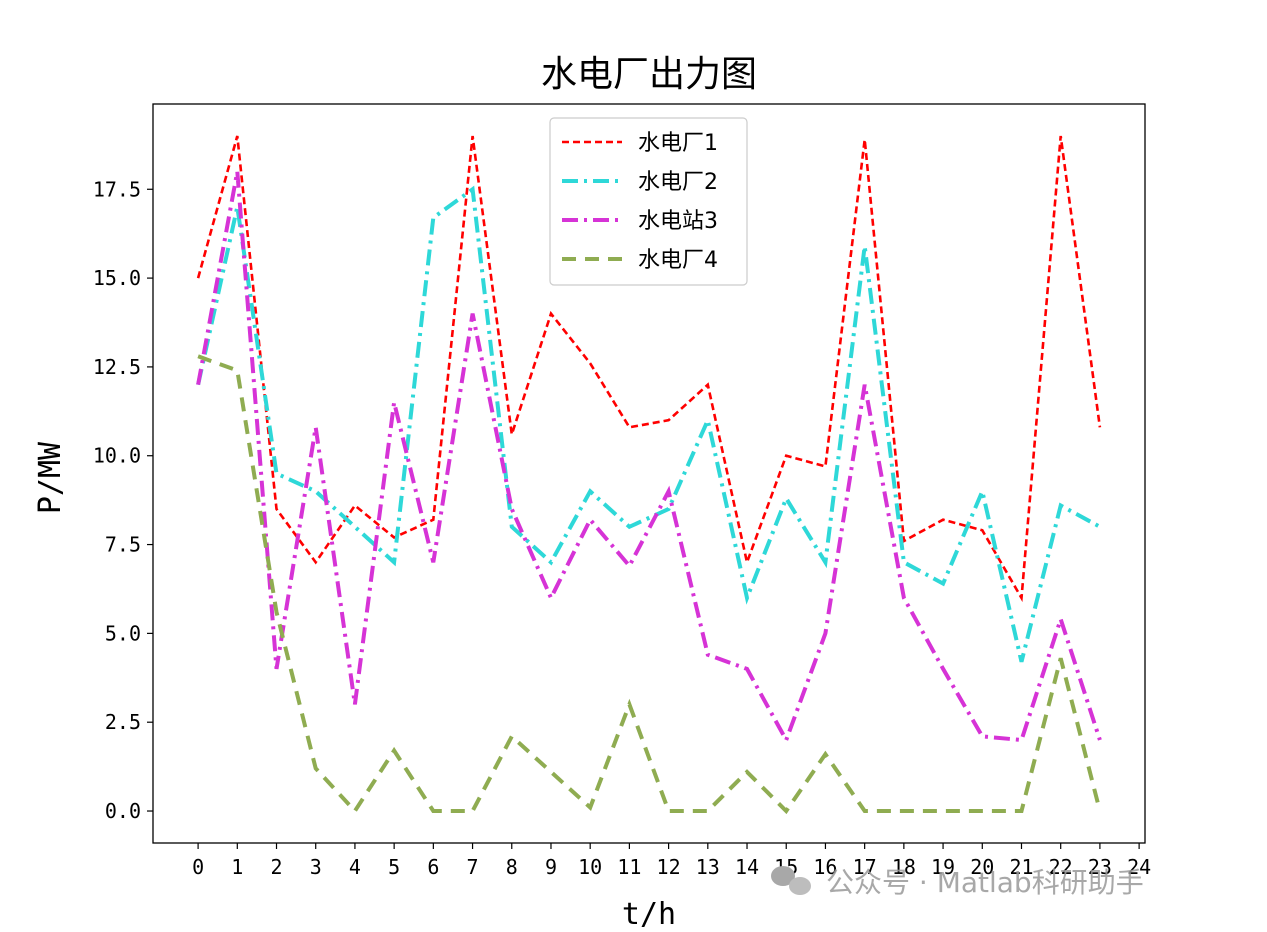 This screenshot has width=1267, height=932. Describe the element at coordinates (50, 477) in the screenshot. I see `y-axis-label: P/MW` at that location.